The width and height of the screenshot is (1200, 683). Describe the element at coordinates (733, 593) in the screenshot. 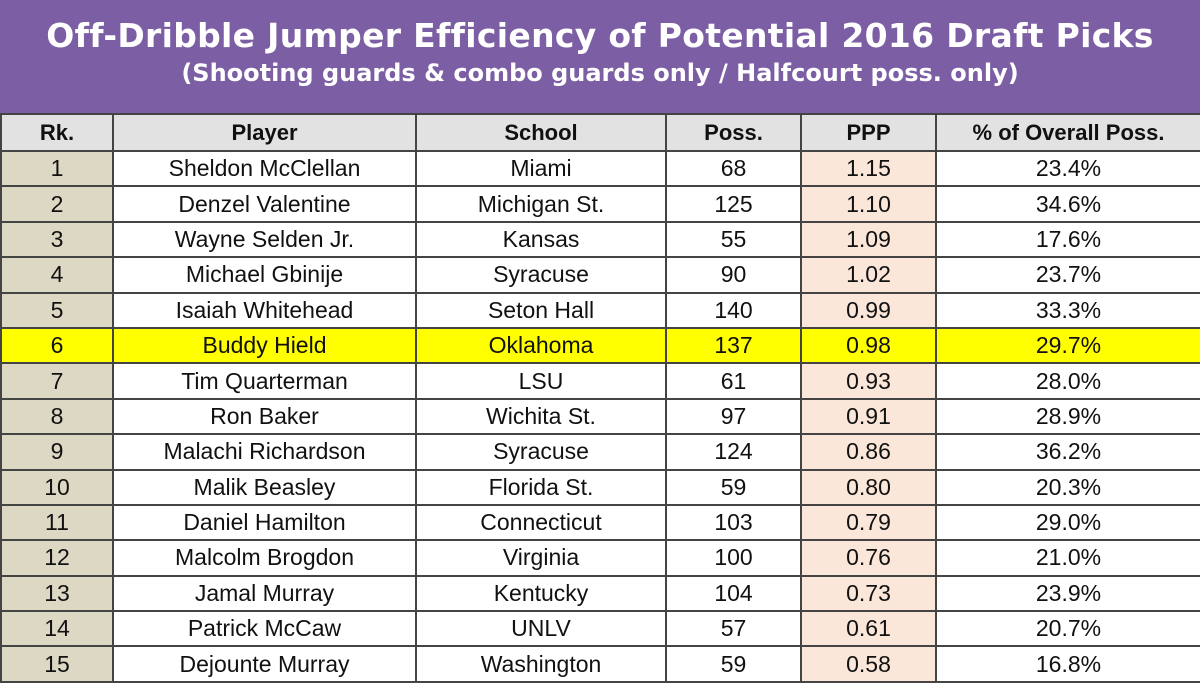

I see `table-cell: 104` at that location.